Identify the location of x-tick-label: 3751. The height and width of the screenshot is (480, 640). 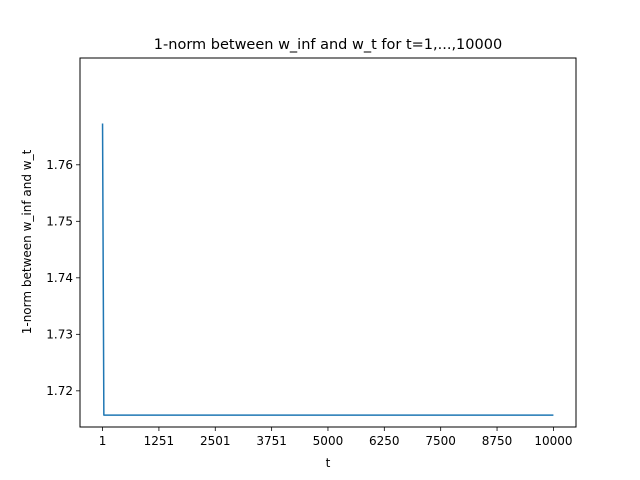
(271, 441).